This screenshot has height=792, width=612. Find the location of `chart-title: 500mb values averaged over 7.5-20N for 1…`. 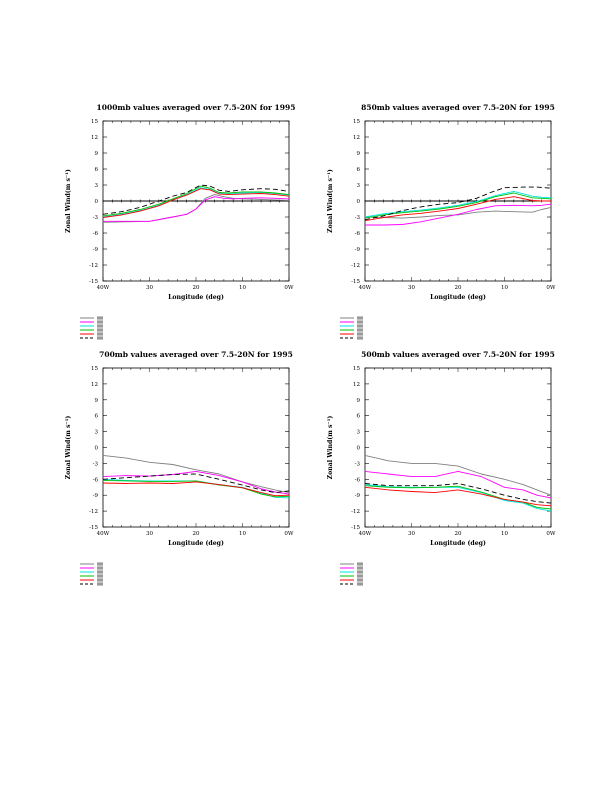

chart-title: 500mb values averaged over 7.5-20N for 1… is located at coordinates (458, 354).